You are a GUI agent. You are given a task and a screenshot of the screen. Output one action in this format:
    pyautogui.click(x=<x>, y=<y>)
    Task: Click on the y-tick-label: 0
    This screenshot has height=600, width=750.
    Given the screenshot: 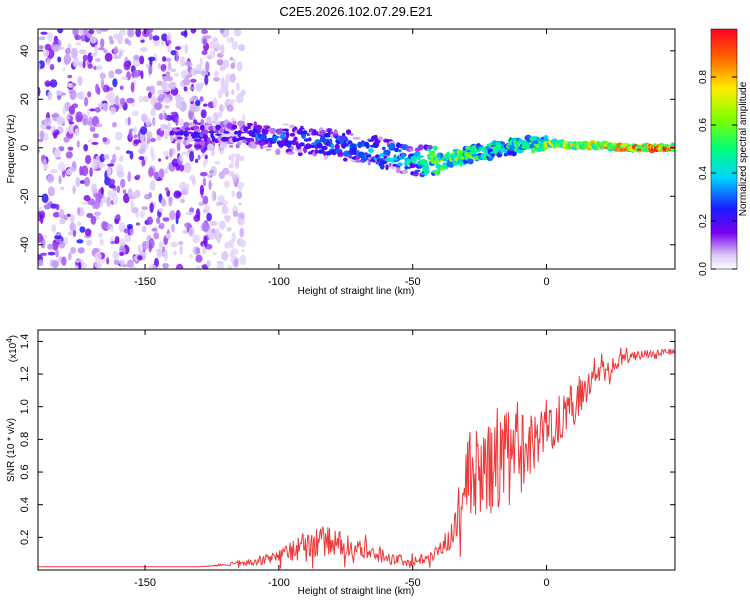 What is the action you would take?
    pyautogui.click(x=25, y=148)
    